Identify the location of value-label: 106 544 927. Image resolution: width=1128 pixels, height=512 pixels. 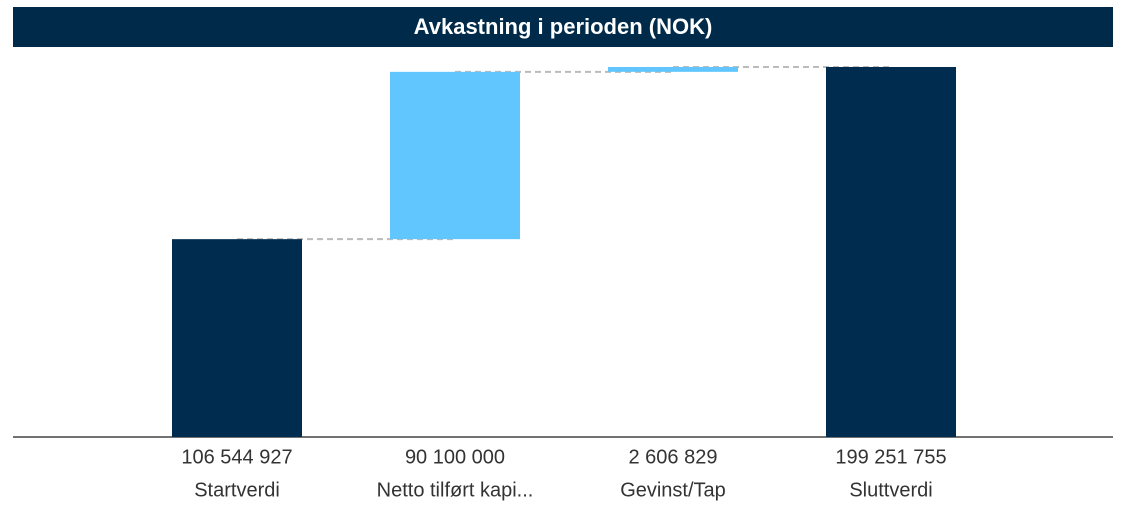
(236, 457).